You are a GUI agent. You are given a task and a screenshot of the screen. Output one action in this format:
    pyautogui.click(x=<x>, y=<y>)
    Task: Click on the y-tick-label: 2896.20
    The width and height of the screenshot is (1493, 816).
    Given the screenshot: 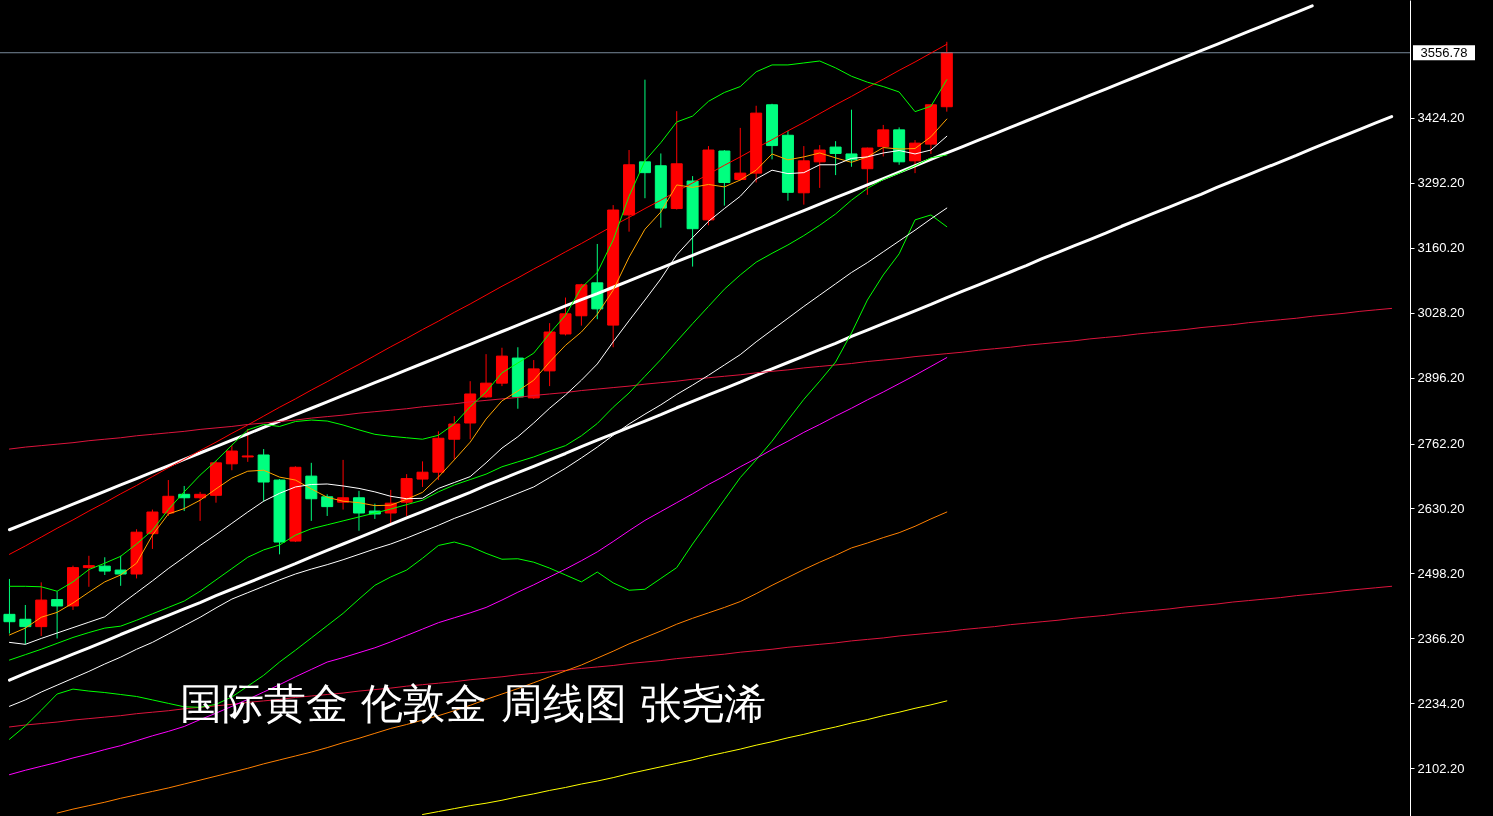 What is the action you would take?
    pyautogui.click(x=1441, y=378)
    